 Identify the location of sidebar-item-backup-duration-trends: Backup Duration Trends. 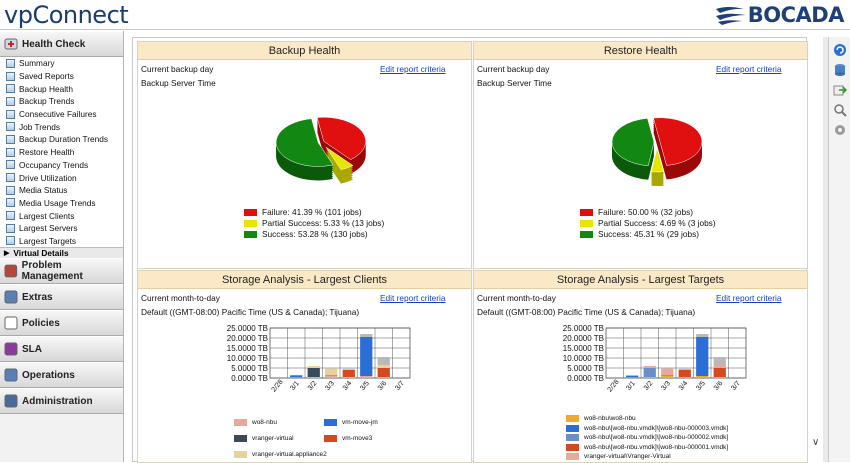
(61, 139).